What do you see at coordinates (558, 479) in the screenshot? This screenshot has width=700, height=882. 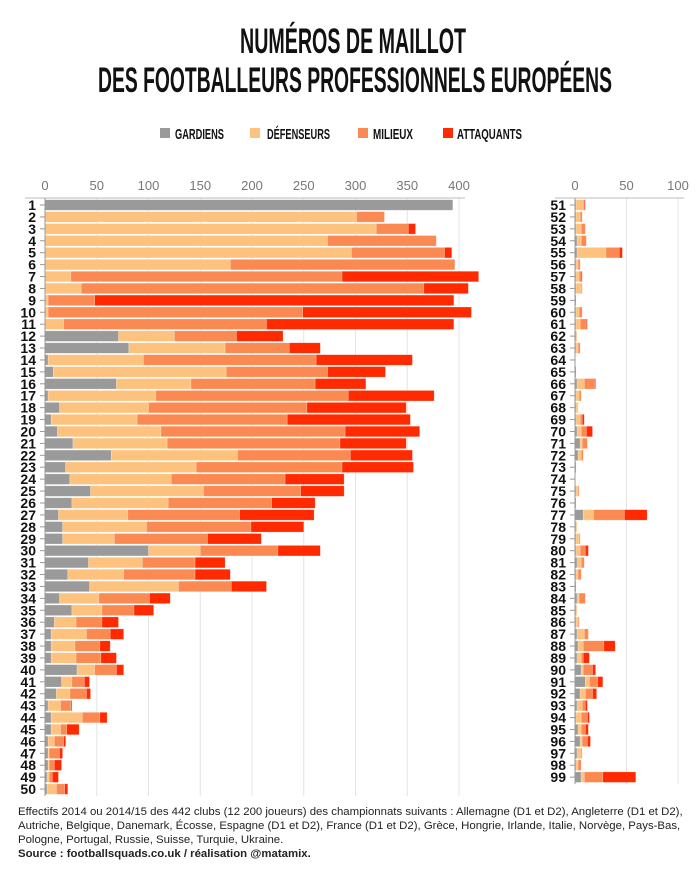 I see `y-tick-label: 74` at bounding box center [558, 479].